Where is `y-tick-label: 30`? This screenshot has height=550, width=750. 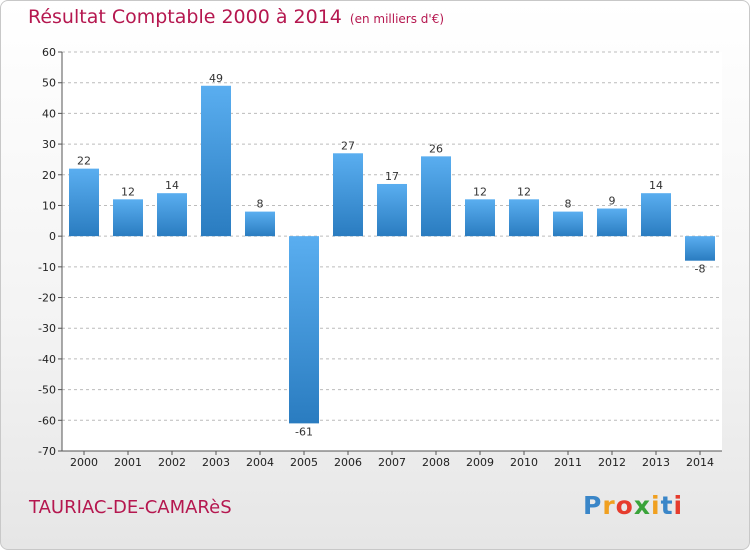
y-tick-label: 30 is located at coordinates (49, 144).